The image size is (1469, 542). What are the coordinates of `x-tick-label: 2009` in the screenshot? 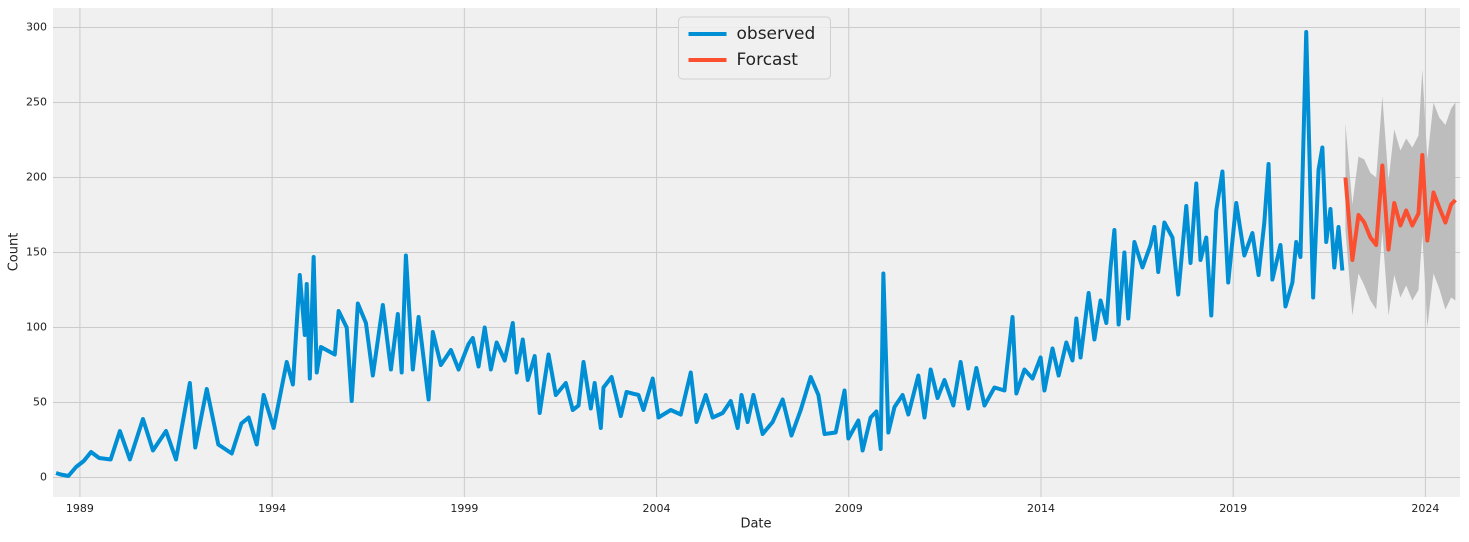 It's located at (849, 508).